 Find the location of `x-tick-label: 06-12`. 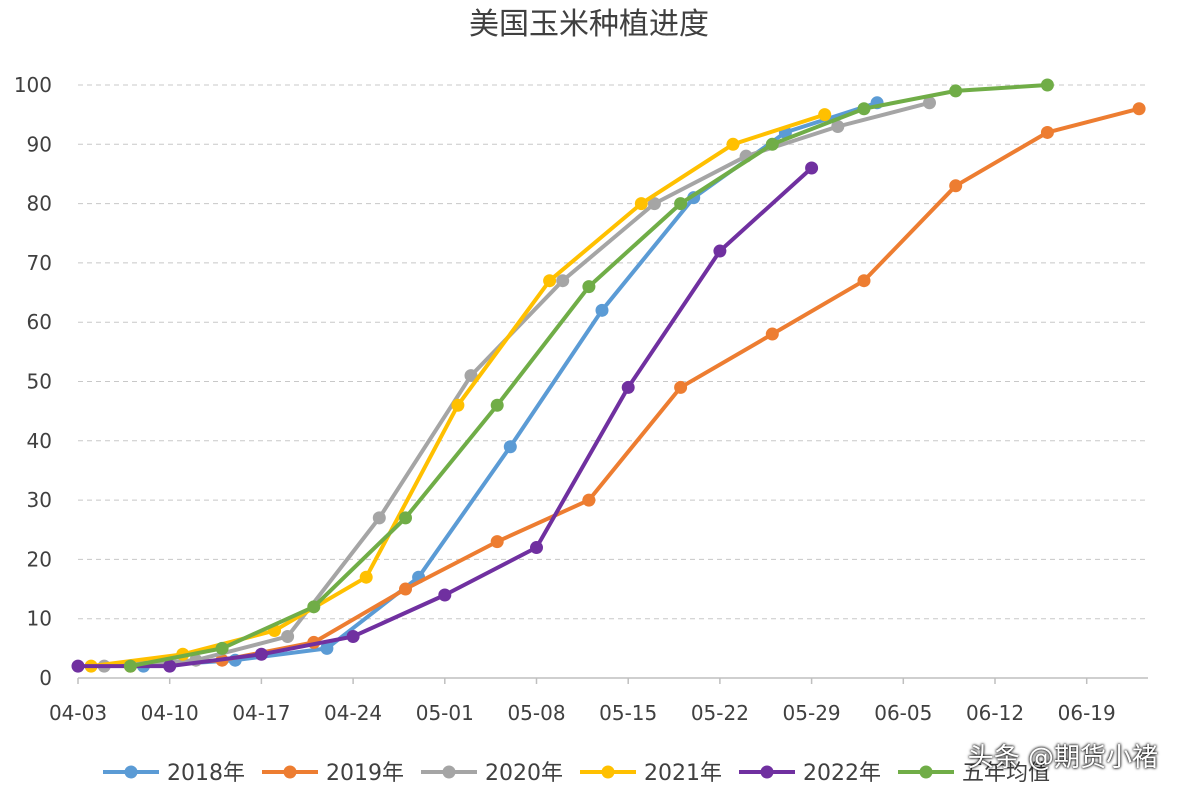

x-tick-label: 06-12 is located at coordinates (995, 713).